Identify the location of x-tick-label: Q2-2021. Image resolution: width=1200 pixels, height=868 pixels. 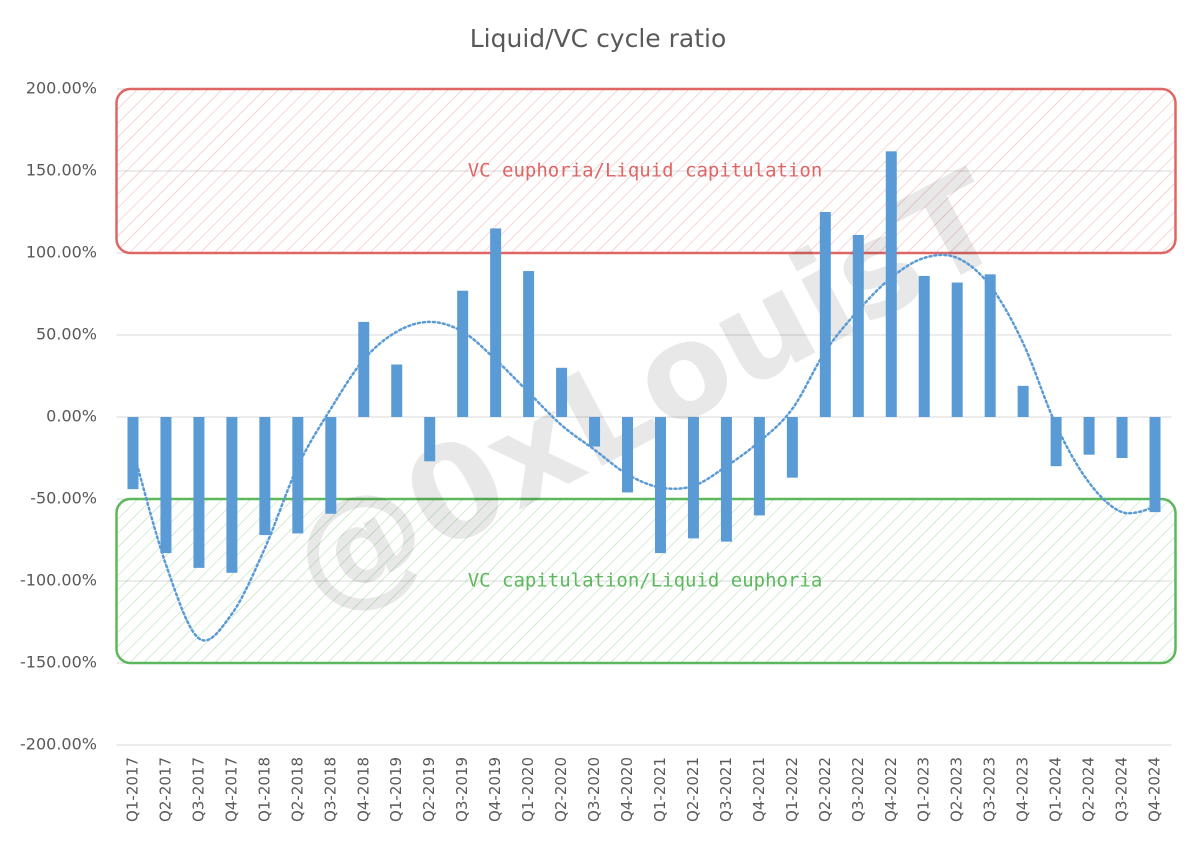
(693, 789).